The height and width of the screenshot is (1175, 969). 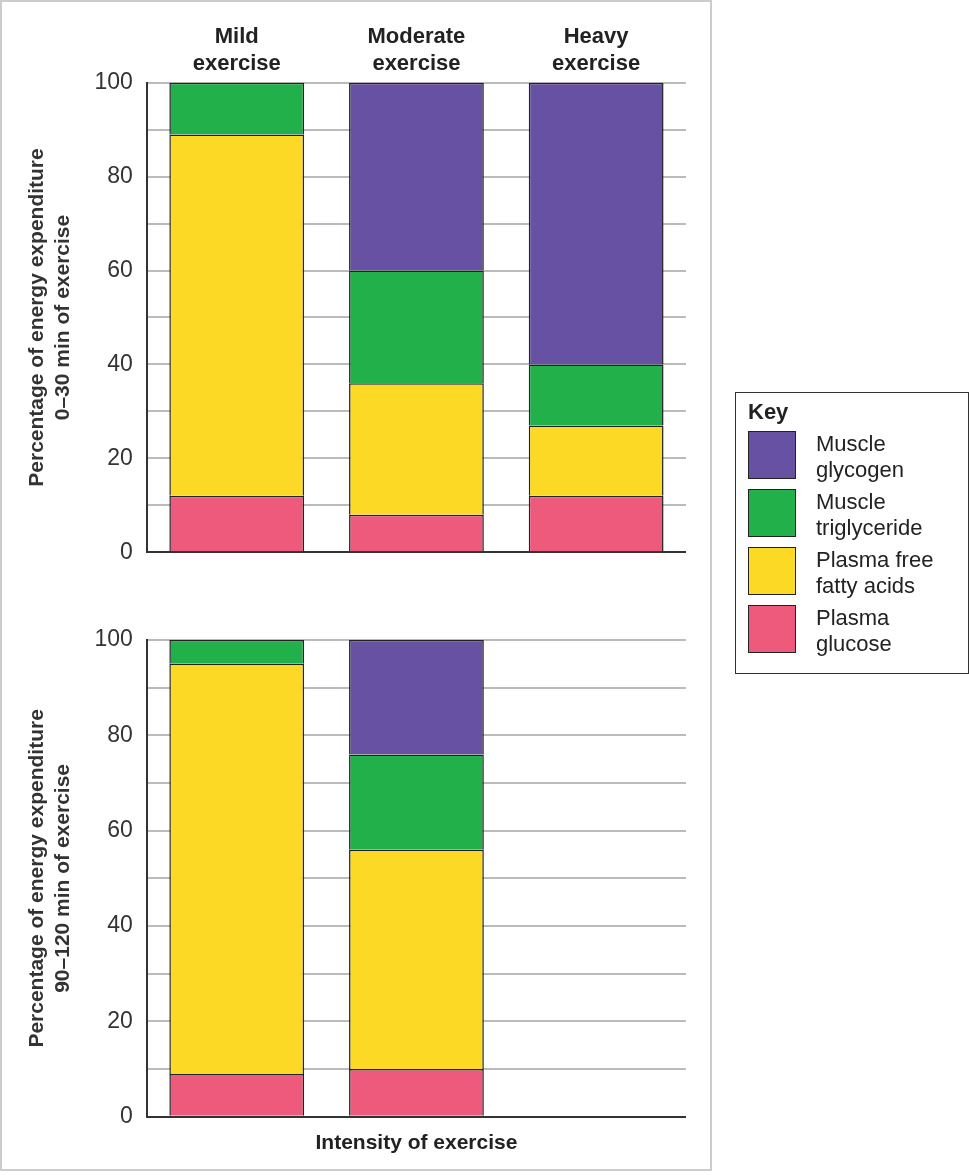 I want to click on legend-label: Muscle glycogen, so click(x=861, y=457).